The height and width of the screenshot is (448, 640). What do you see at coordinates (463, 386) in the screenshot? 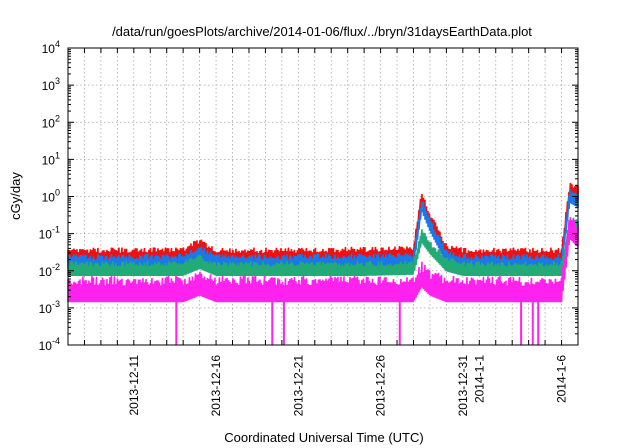
I see `x-tick-label: 2013-12-31` at bounding box center [463, 386].